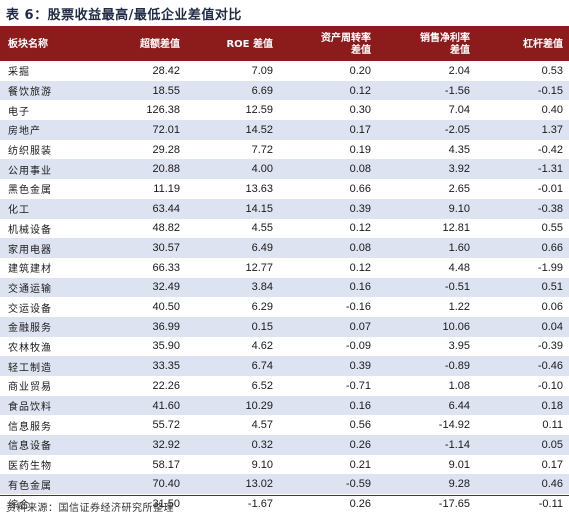 Image resolution: width=569 pixels, height=516 pixels. Describe the element at coordinates (360, 149) in the screenshot. I see `cell-asset-turnover-diff: 0.19` at that location.